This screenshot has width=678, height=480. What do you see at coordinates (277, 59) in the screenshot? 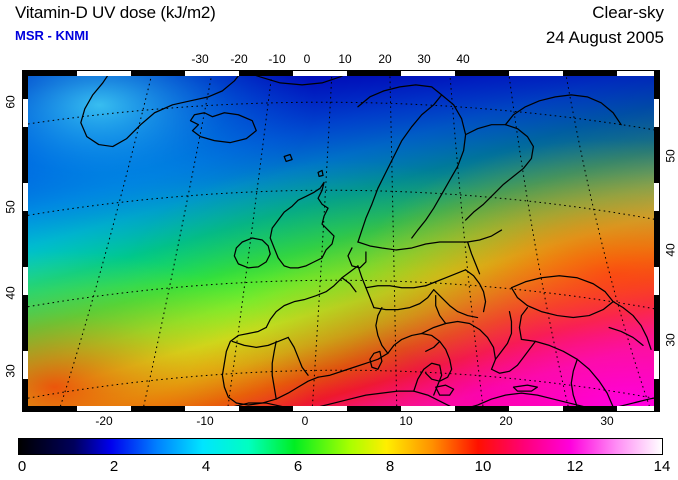
I see `x-tick-top-2: -10` at bounding box center [277, 59].